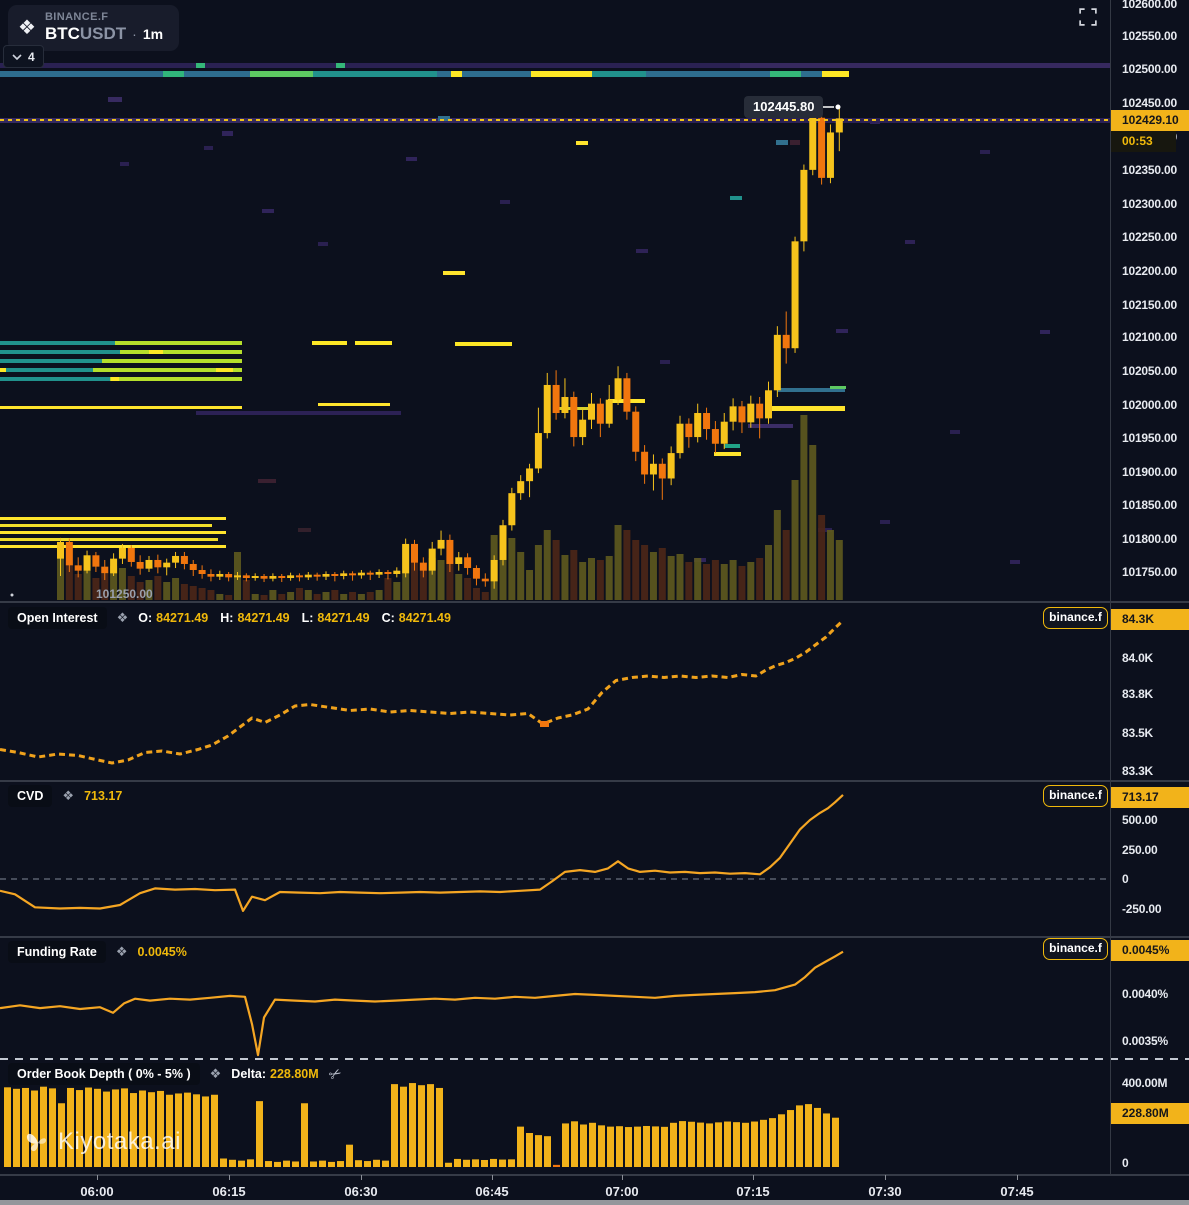 Image resolution: width=1189 pixels, height=1205 pixels. Describe the element at coordinates (1125, 1163) in the screenshot. I see `obd-axis-label: 0` at that location.